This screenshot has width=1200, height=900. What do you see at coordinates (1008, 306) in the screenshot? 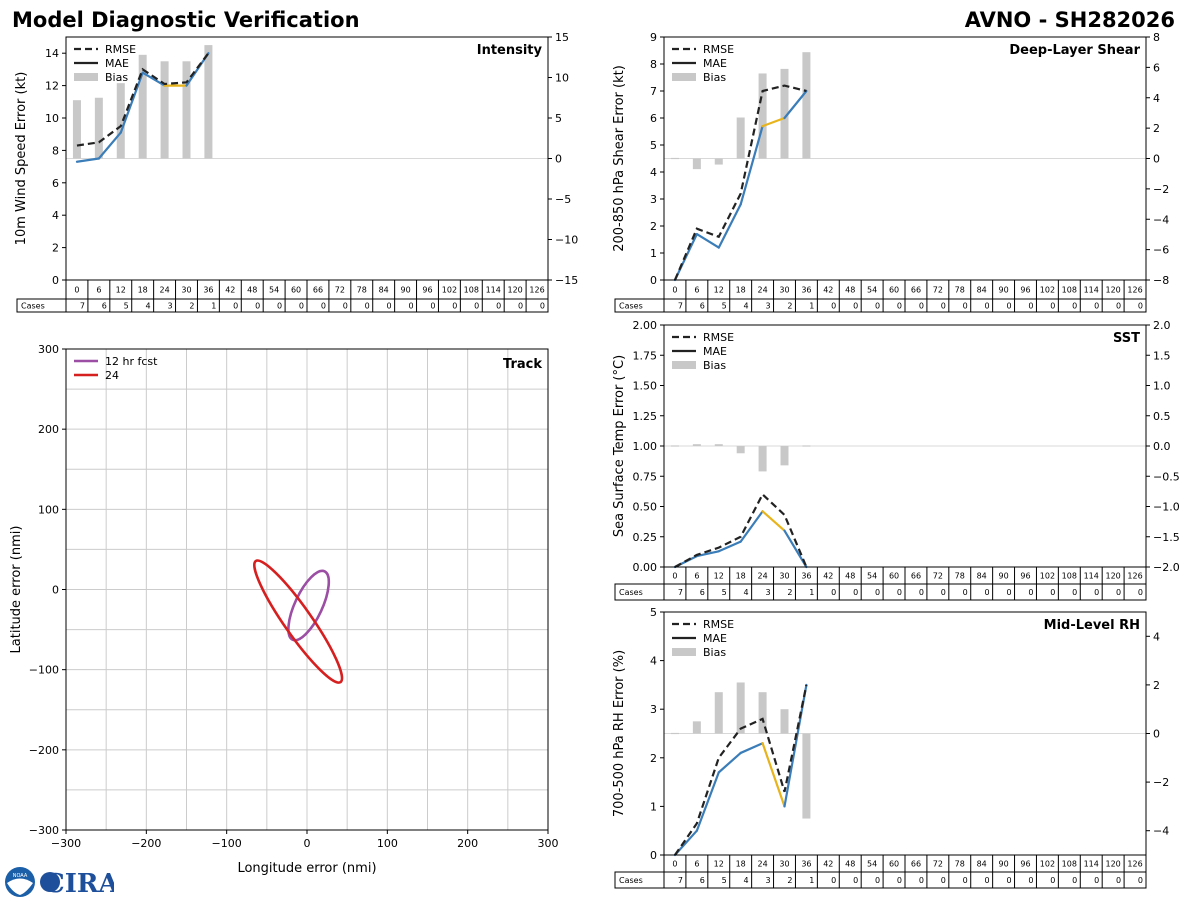
I see `shear-case-count: 0` at bounding box center [1008, 306].